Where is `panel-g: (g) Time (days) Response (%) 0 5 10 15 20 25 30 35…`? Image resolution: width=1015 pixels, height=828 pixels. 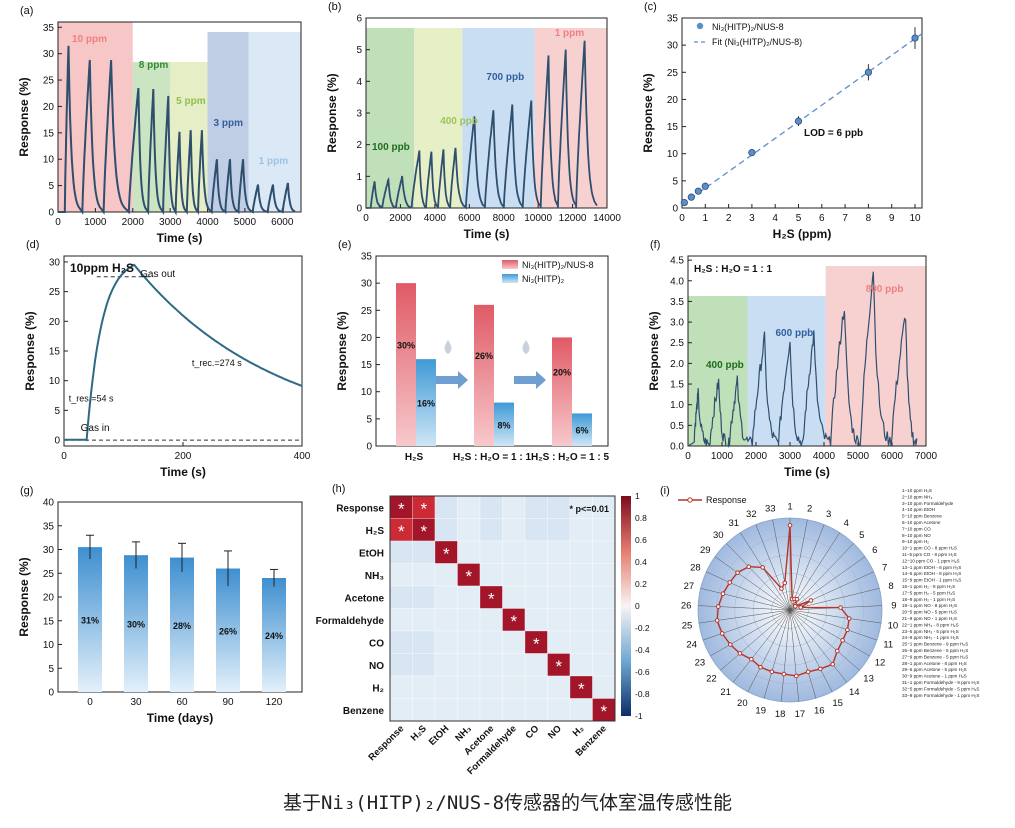 panel-g: (g) Time (days) Response (%) 0 5 10 15 20 25 30 35… is located at coordinates (160, 605).